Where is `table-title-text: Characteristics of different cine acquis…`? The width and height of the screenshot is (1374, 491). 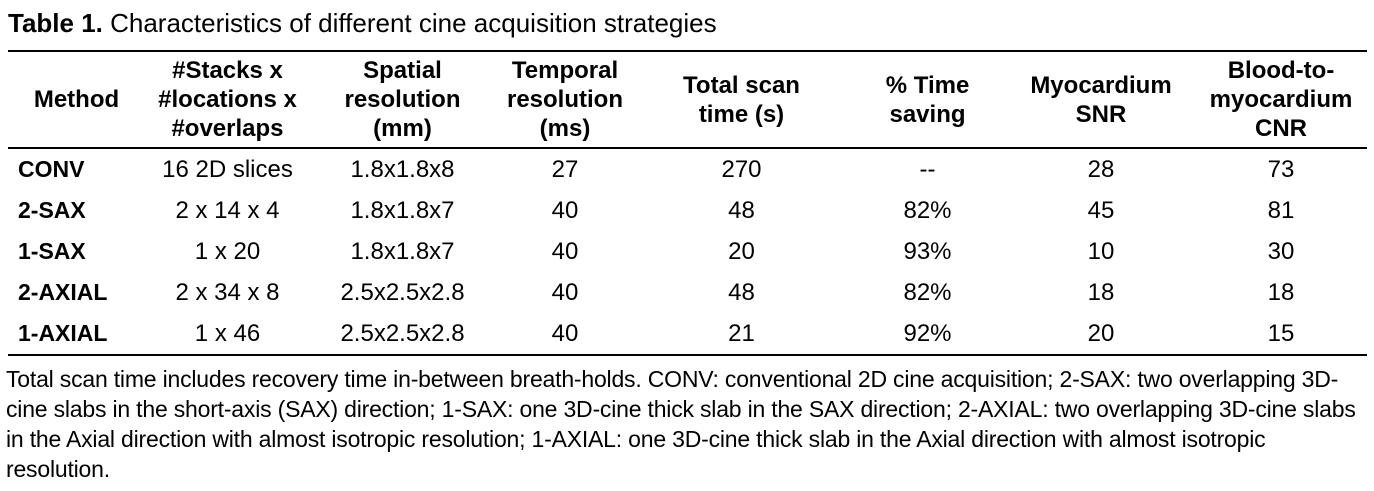
table-title-text: Characteristics of different cine acquis… is located at coordinates (409, 23).